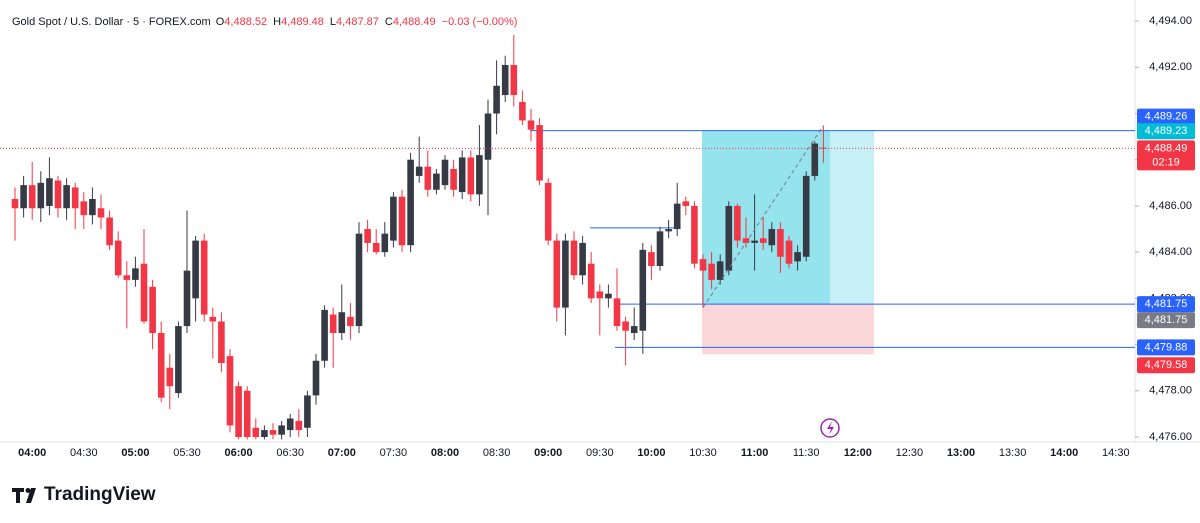 The image size is (1200, 523). Describe the element at coordinates (212, 22) in the screenshot. I see `header-sep` at that location.